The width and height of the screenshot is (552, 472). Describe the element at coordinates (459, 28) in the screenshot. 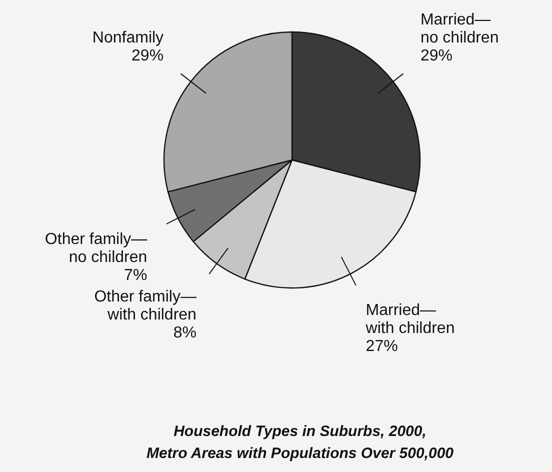

I see `slice-label: Married—no children` at that location.